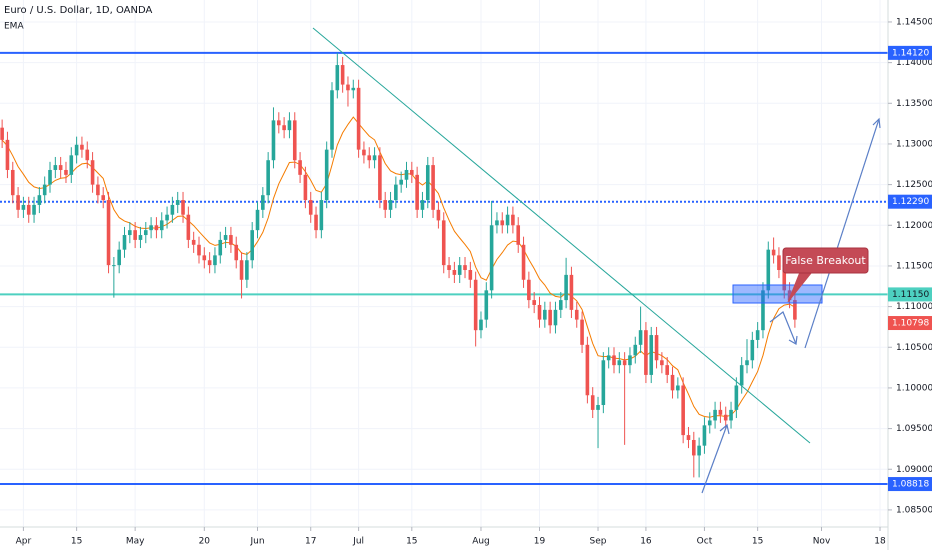 Image resolution: width=932 pixels, height=550 pixels. I want to click on arrow-head, so click(724, 429).